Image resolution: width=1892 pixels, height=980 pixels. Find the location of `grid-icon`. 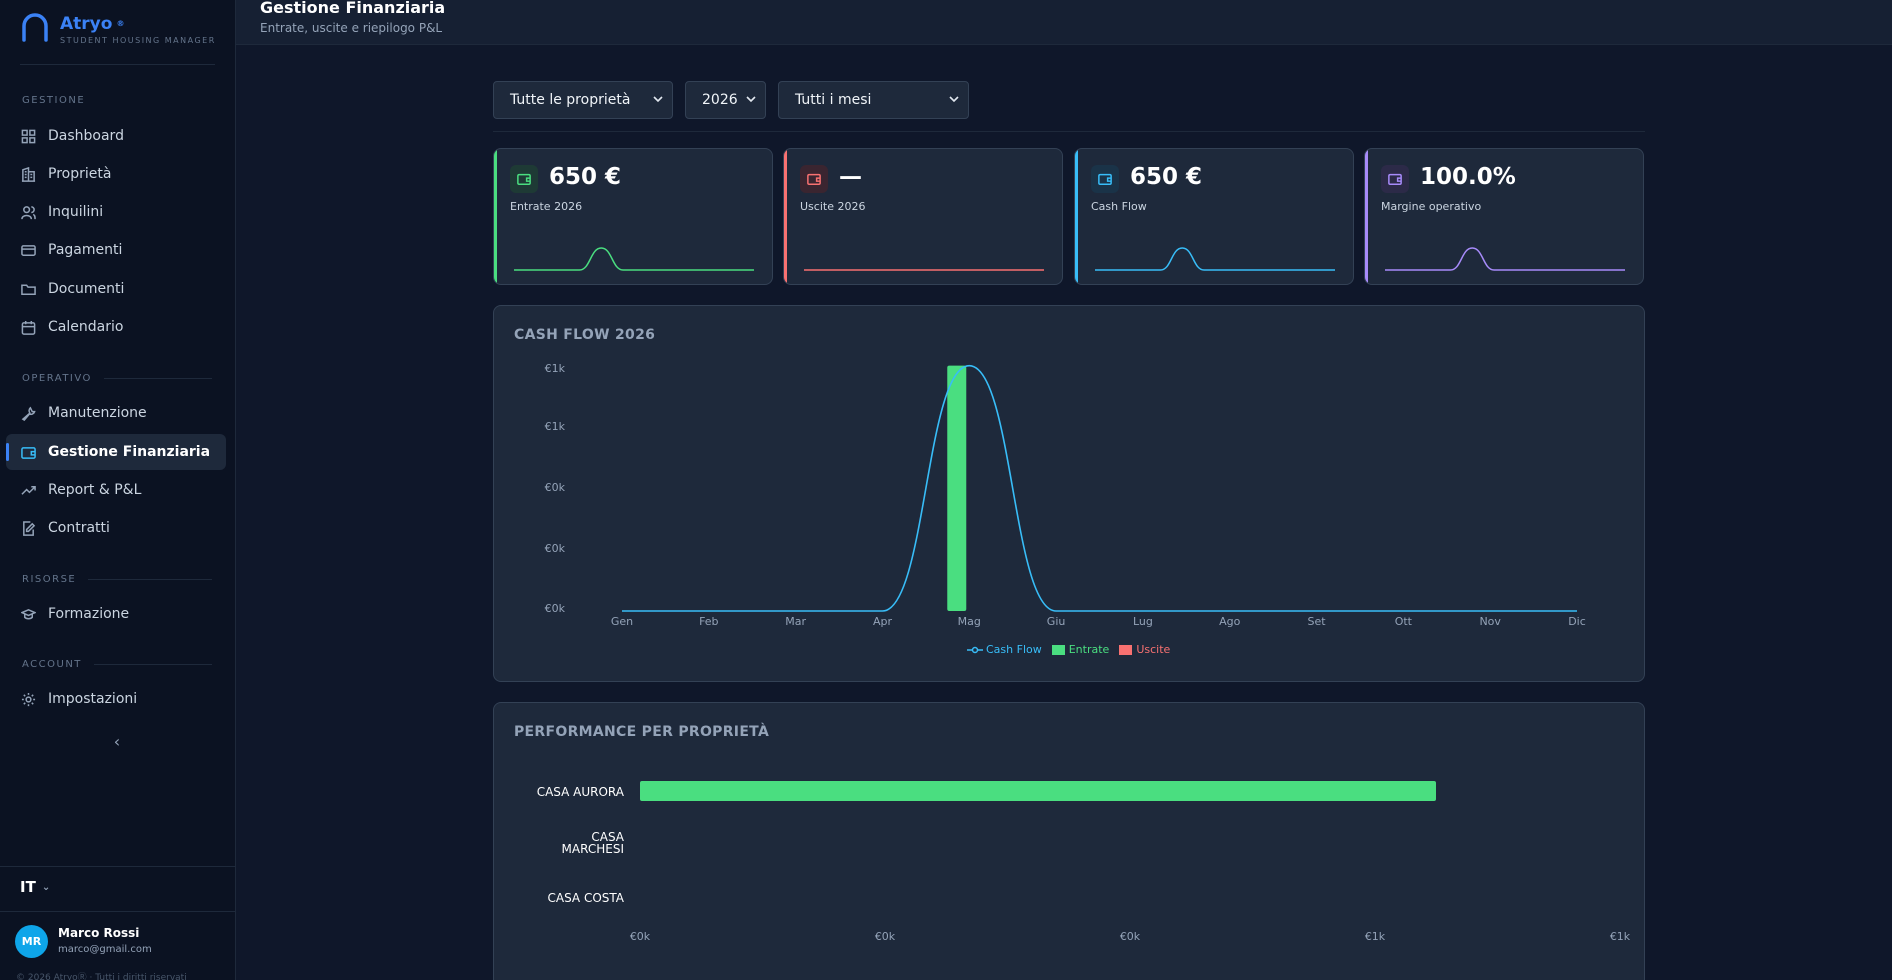

grid-icon is located at coordinates (28, 136).